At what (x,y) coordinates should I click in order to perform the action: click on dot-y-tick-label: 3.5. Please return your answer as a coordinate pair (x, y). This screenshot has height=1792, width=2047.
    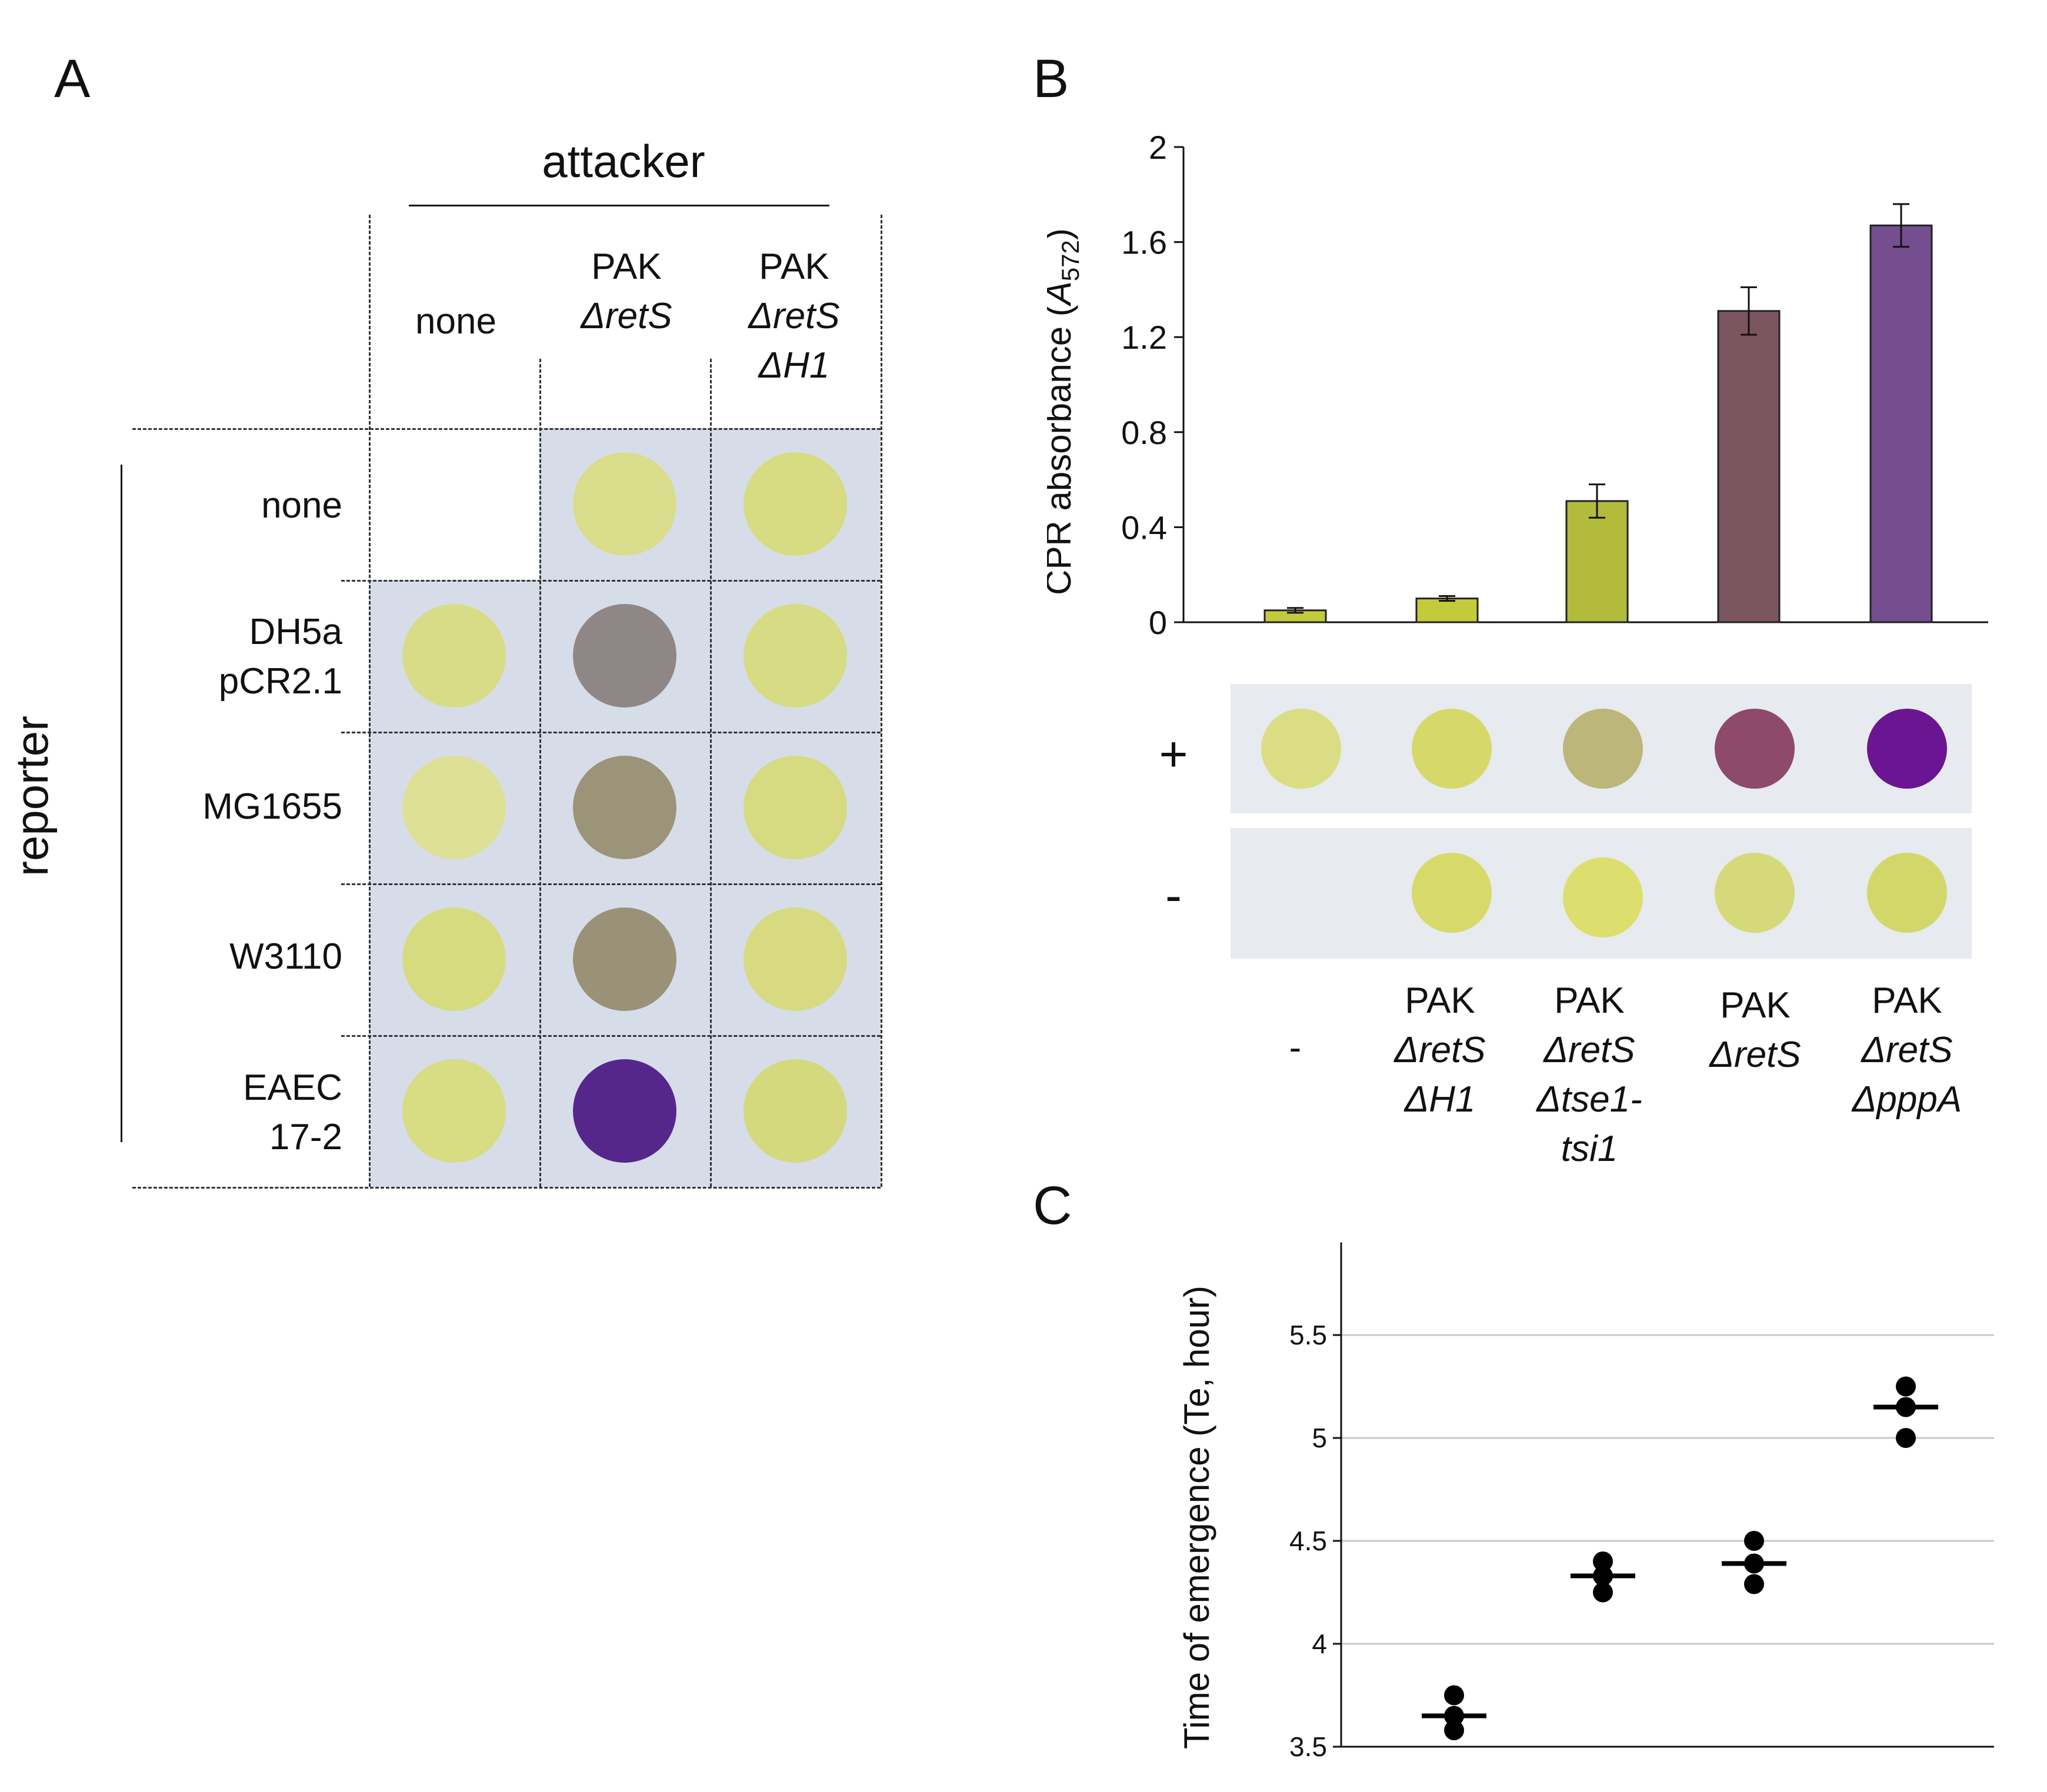
    Looking at the image, I should click on (1308, 1747).